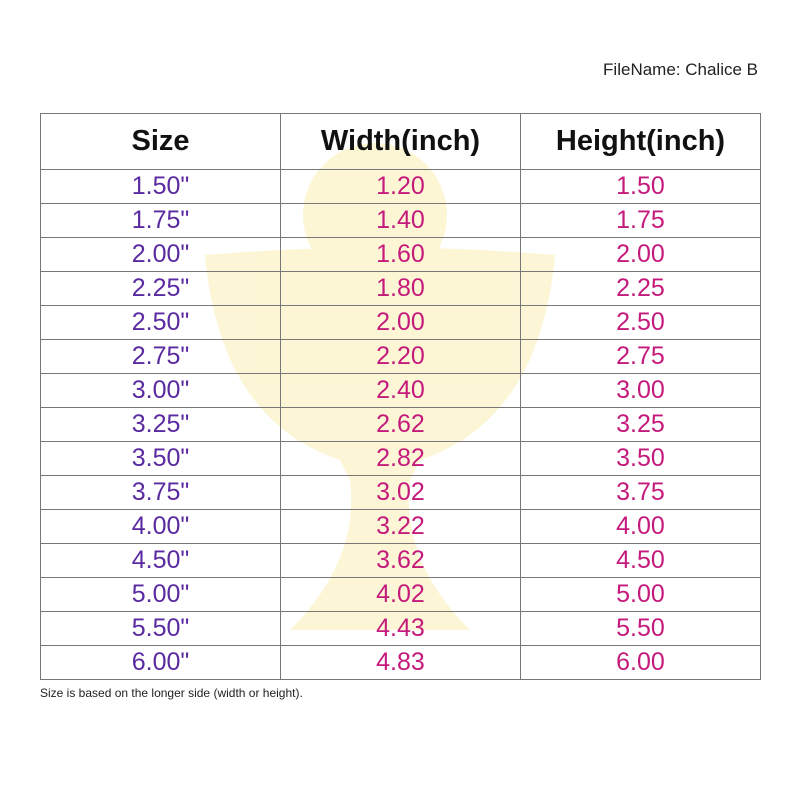  What do you see at coordinates (640, 390) in the screenshot?
I see `table-cell: 3.00` at bounding box center [640, 390].